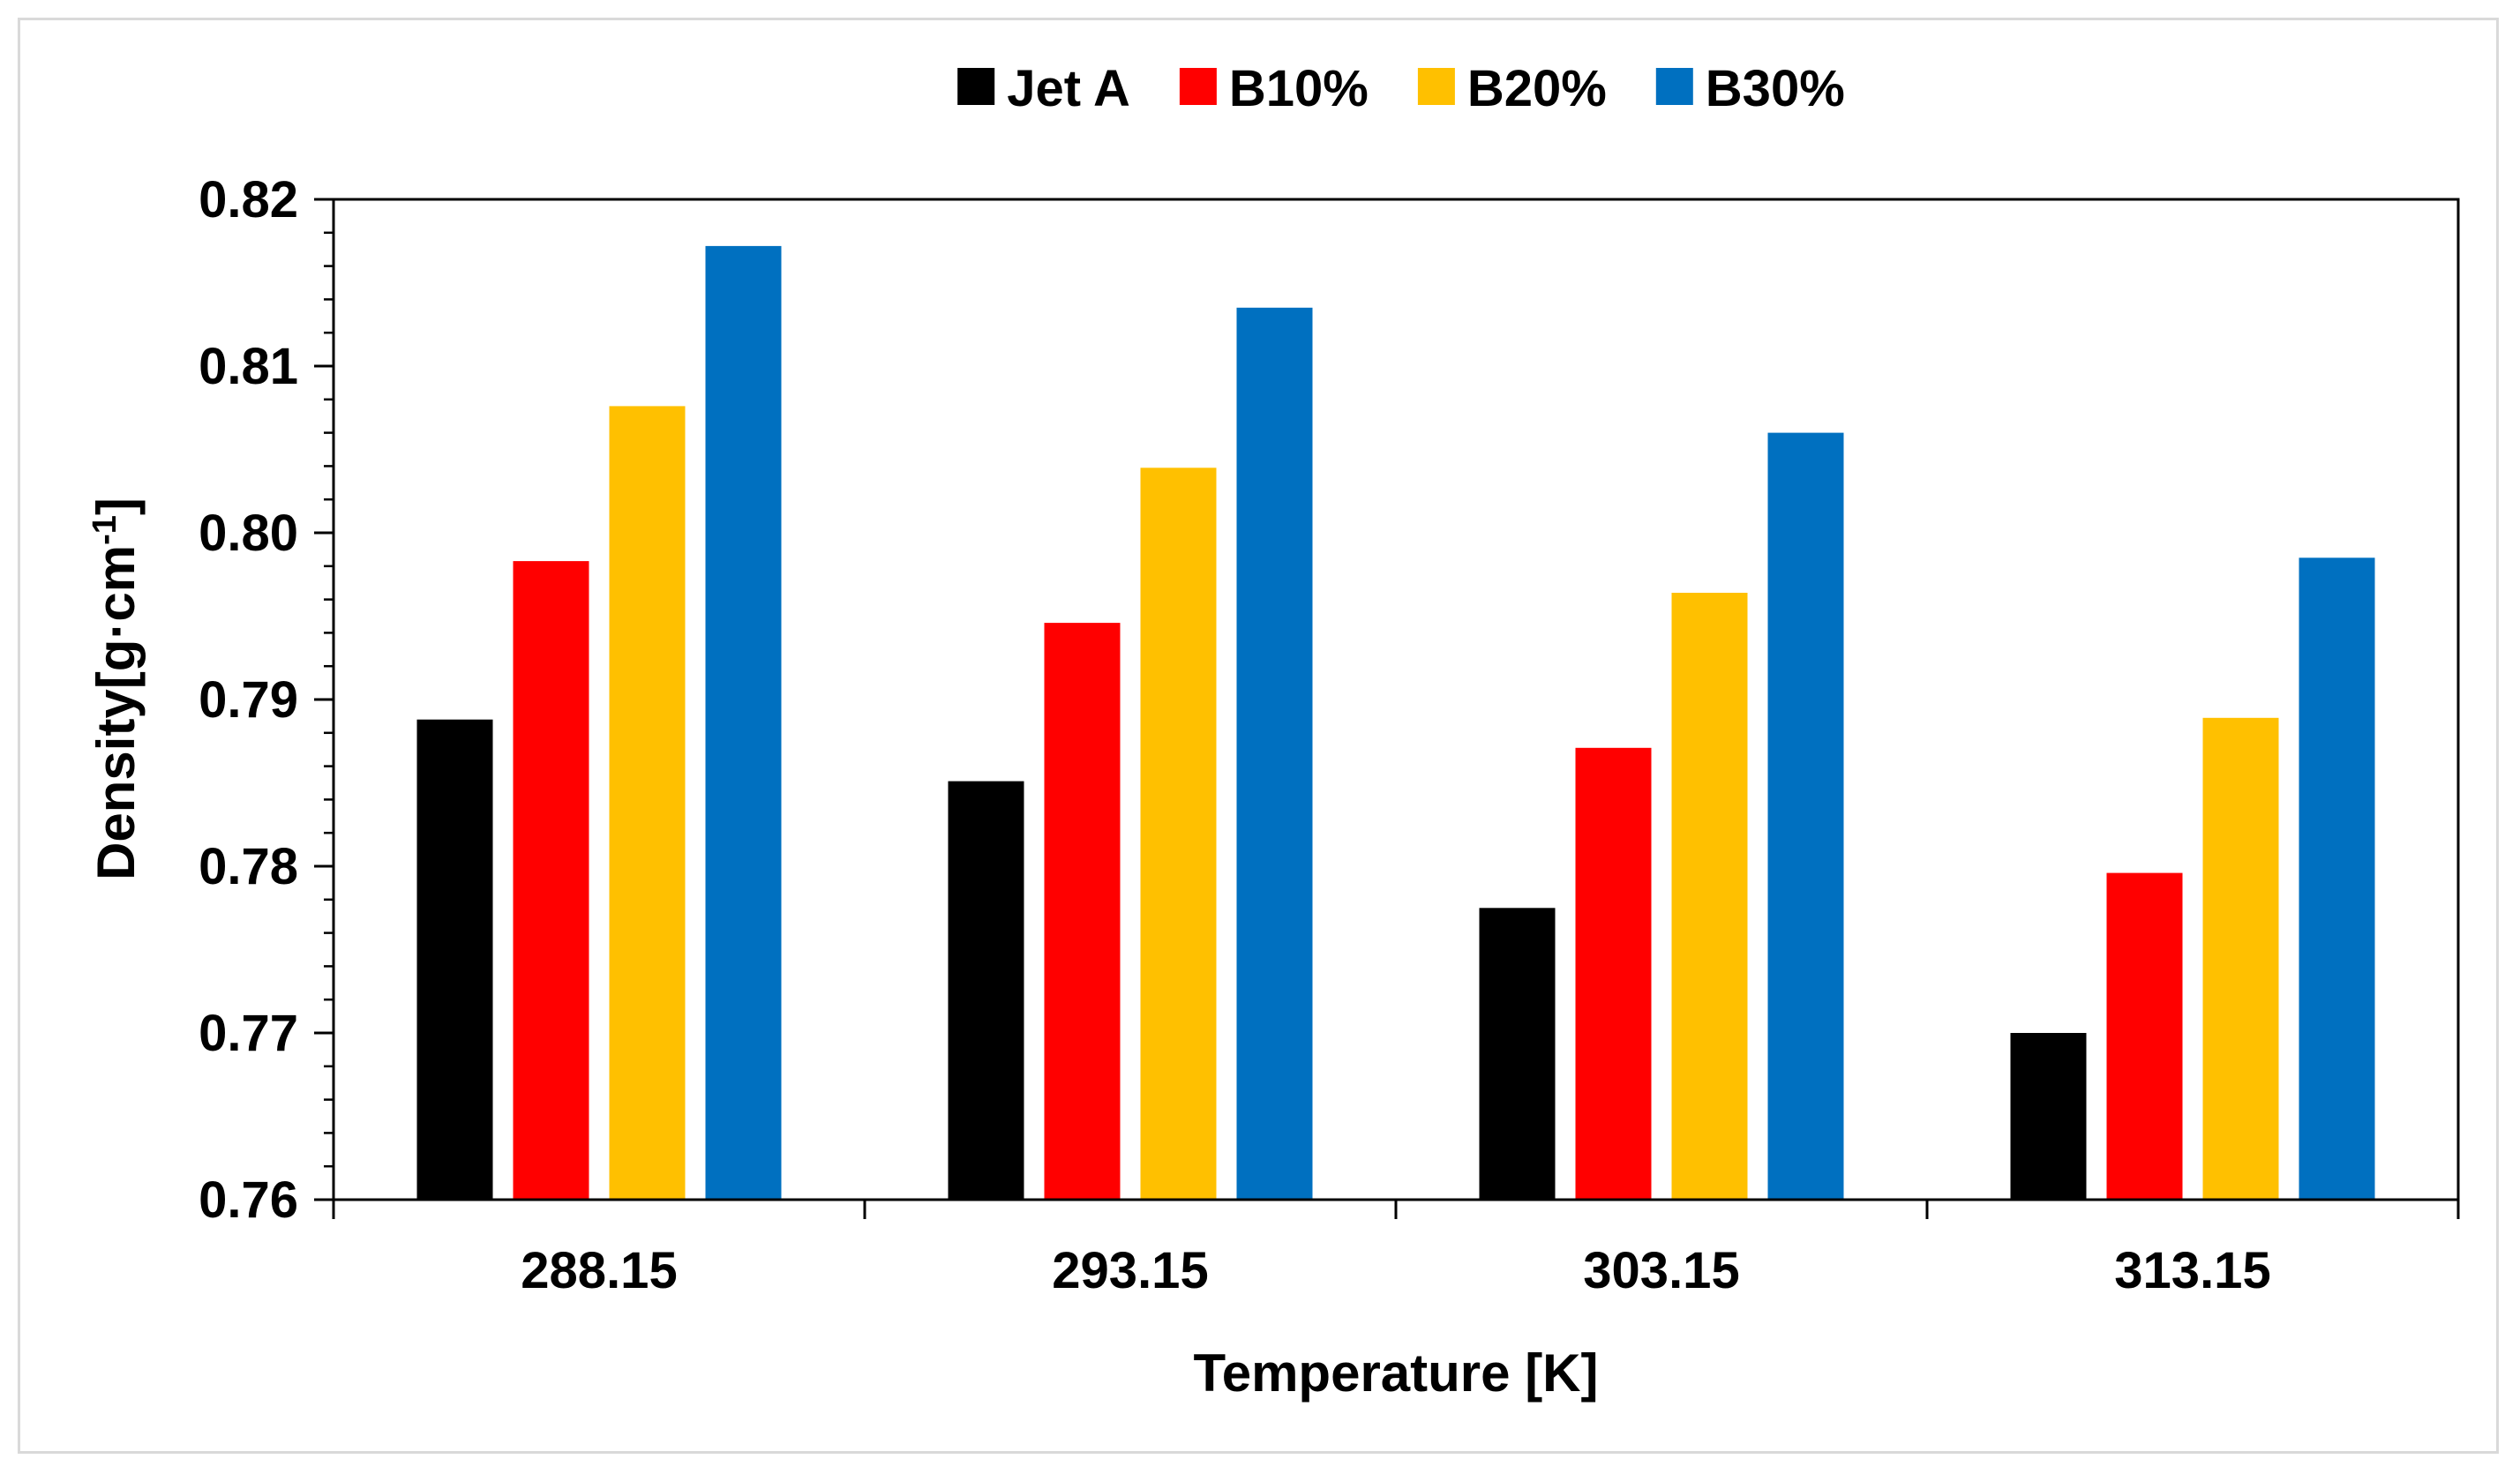  What do you see at coordinates (248, 199) in the screenshot?
I see `y-tick-label: 0.82` at bounding box center [248, 199].